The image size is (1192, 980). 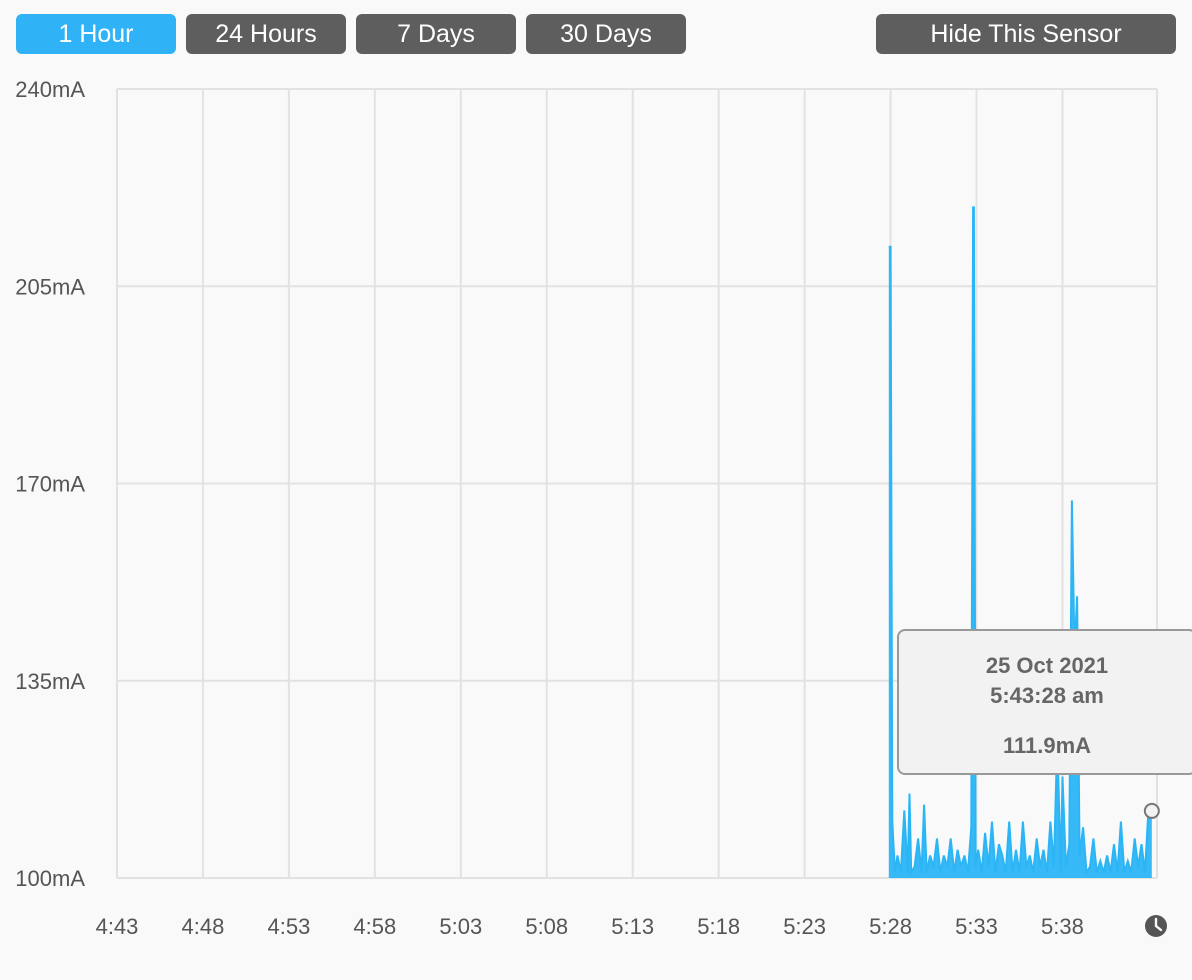 I want to click on x-tick-label: 5:13, so click(x=632, y=926).